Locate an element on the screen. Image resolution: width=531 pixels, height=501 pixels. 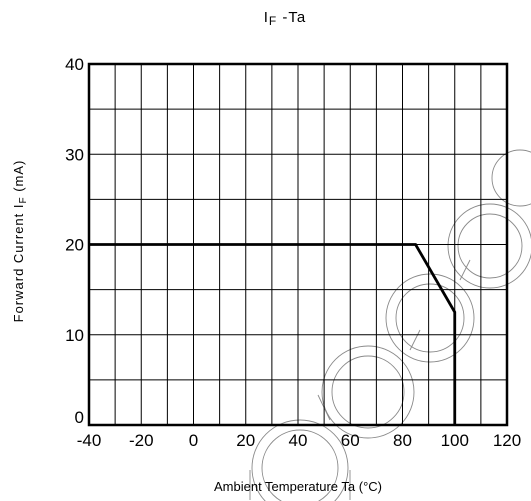
y-tick-label: 20 is located at coordinates (74, 245).